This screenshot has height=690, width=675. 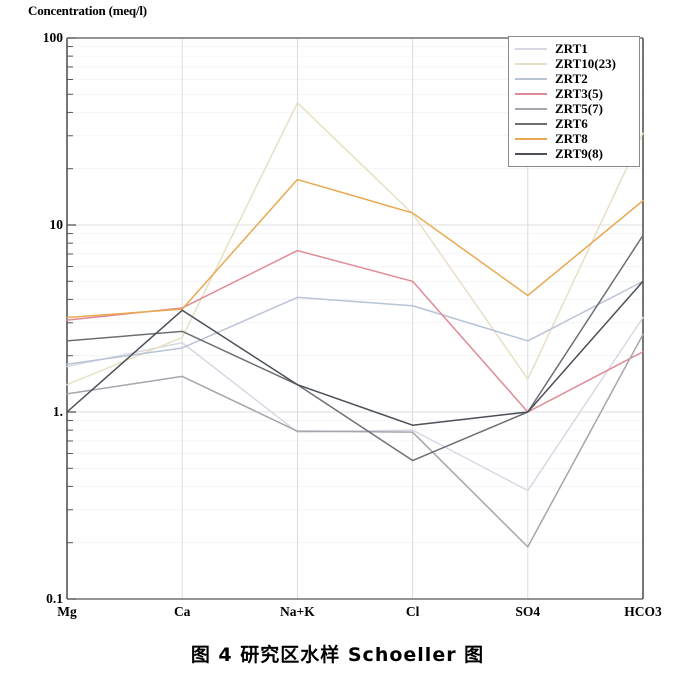 What do you see at coordinates (579, 93) in the screenshot?
I see `legend-label: ZRT3(5)` at bounding box center [579, 93].